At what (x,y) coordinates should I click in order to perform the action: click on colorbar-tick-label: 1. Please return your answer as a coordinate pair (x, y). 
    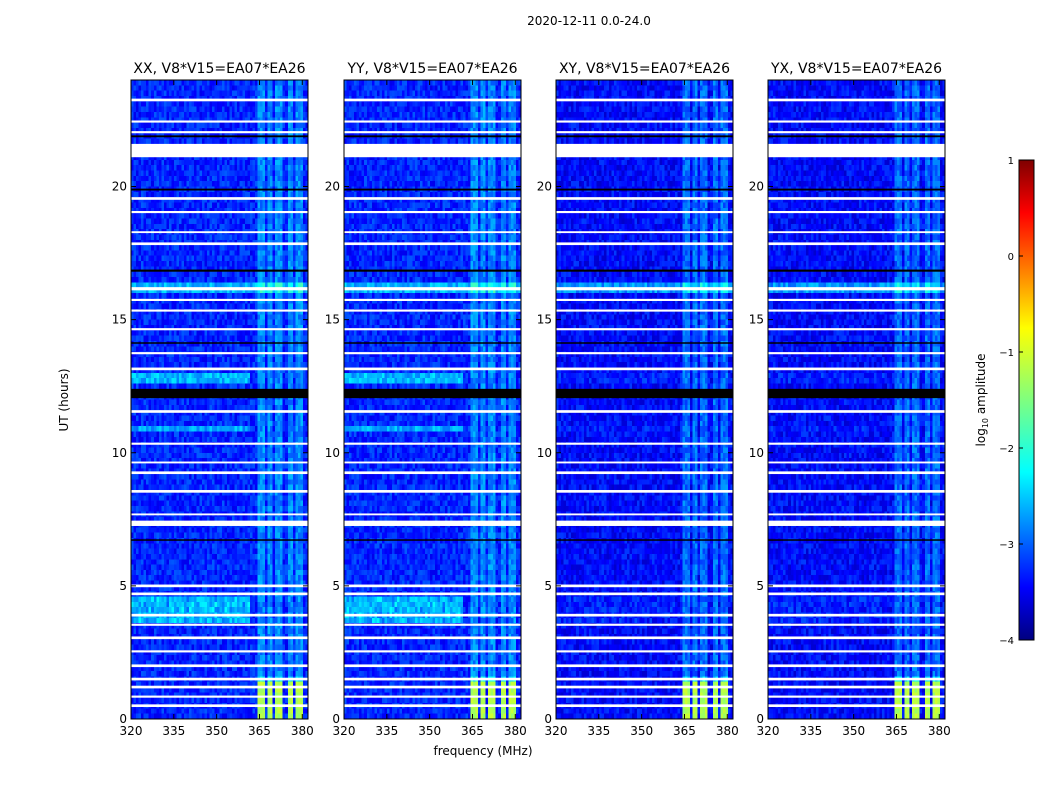
    Looking at the image, I should click on (1011, 161).